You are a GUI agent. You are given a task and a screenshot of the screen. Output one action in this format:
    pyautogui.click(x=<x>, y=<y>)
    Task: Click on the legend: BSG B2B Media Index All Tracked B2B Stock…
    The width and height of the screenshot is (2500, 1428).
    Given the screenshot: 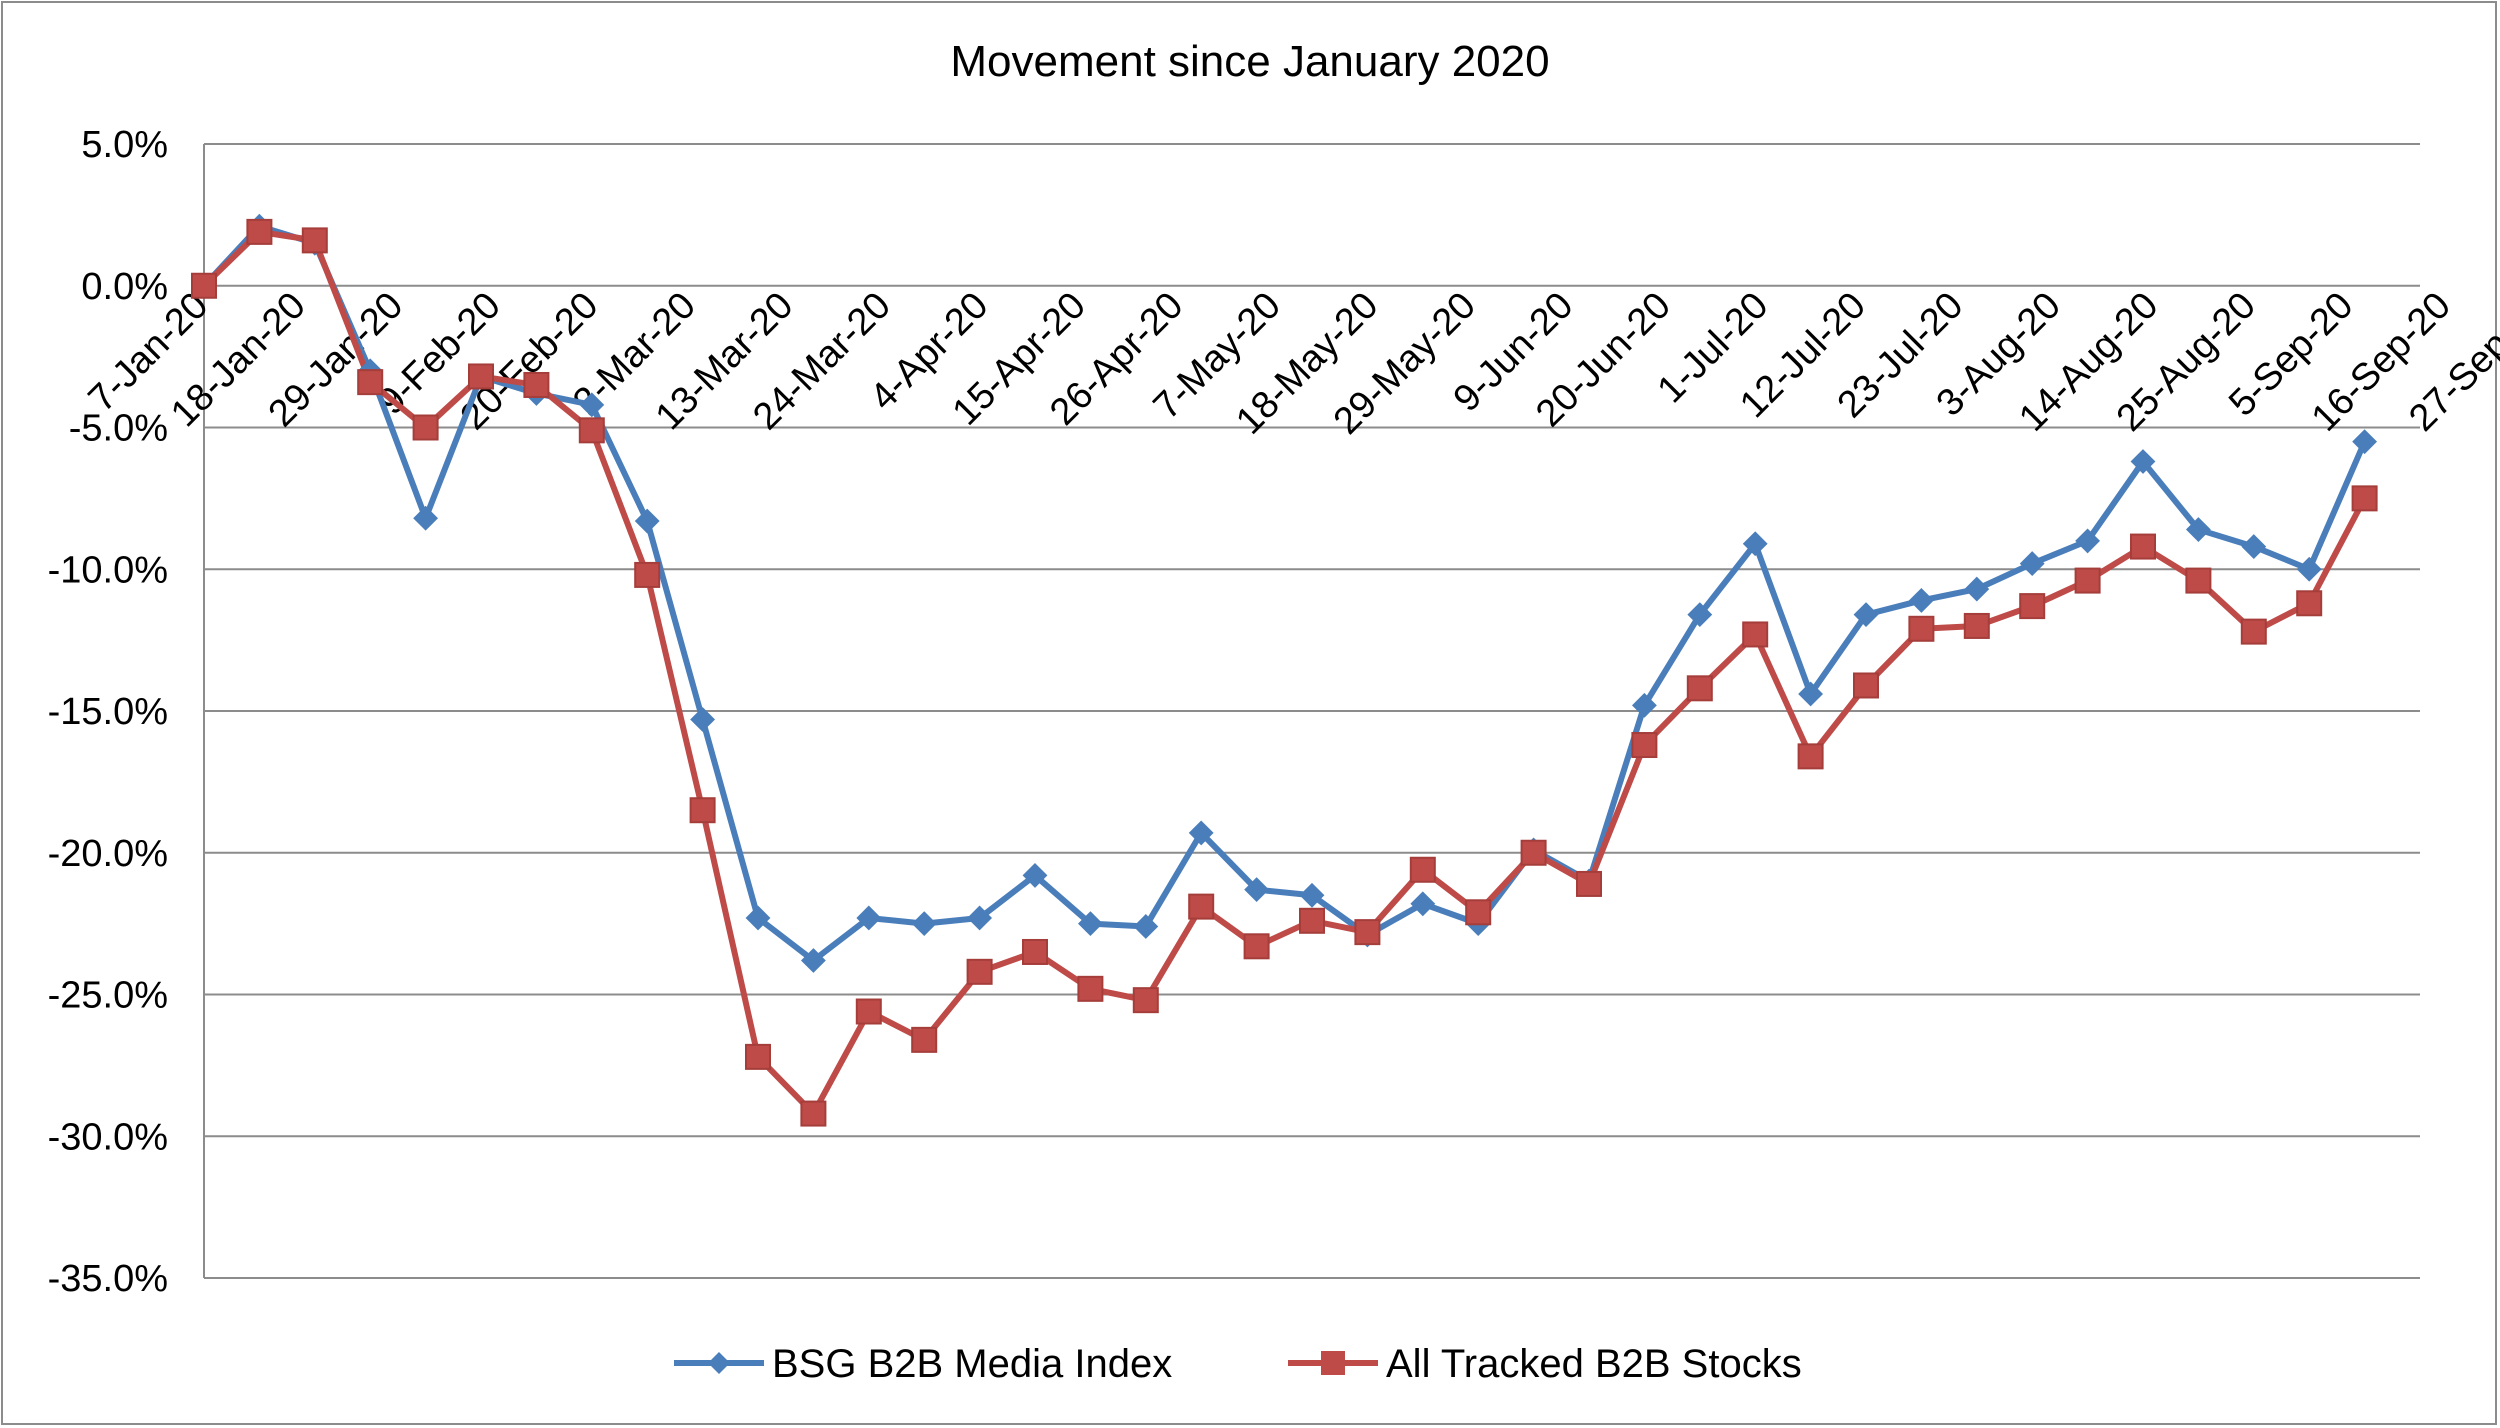 What is the action you would take?
    pyautogui.click(x=1238, y=1364)
    